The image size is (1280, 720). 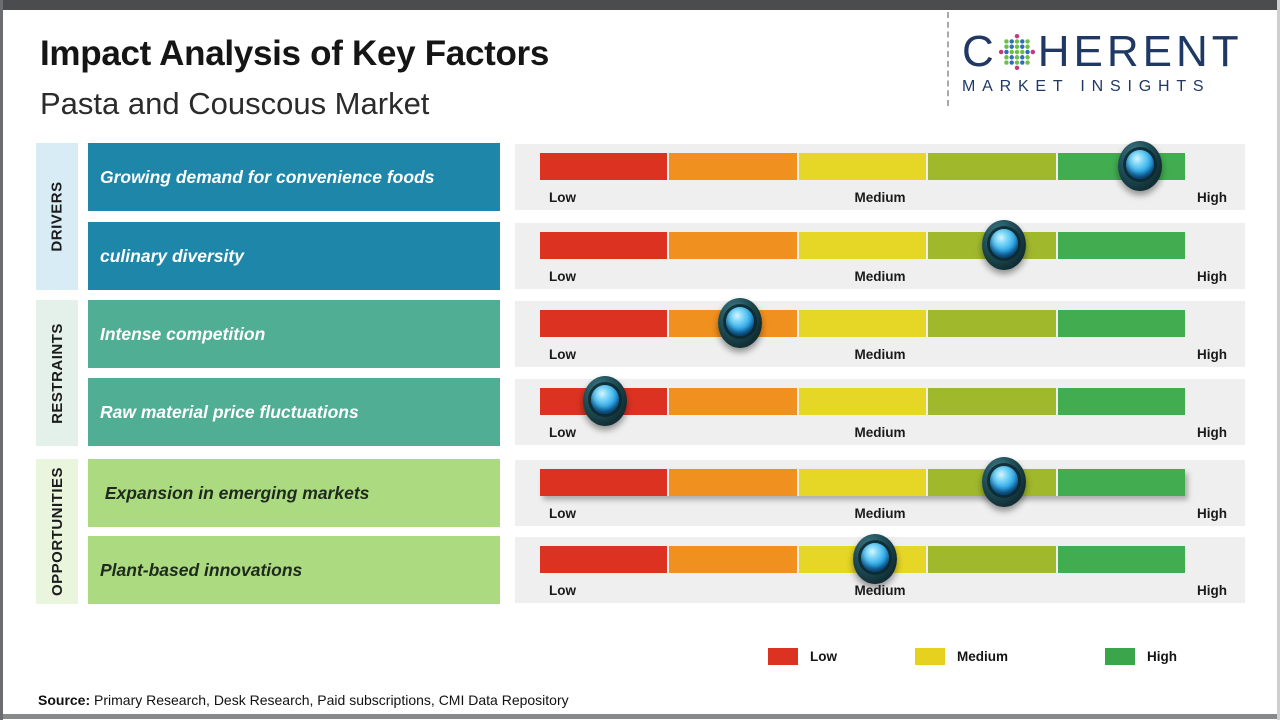 I want to click on section-strip: DRIVERS, so click(x=57, y=216).